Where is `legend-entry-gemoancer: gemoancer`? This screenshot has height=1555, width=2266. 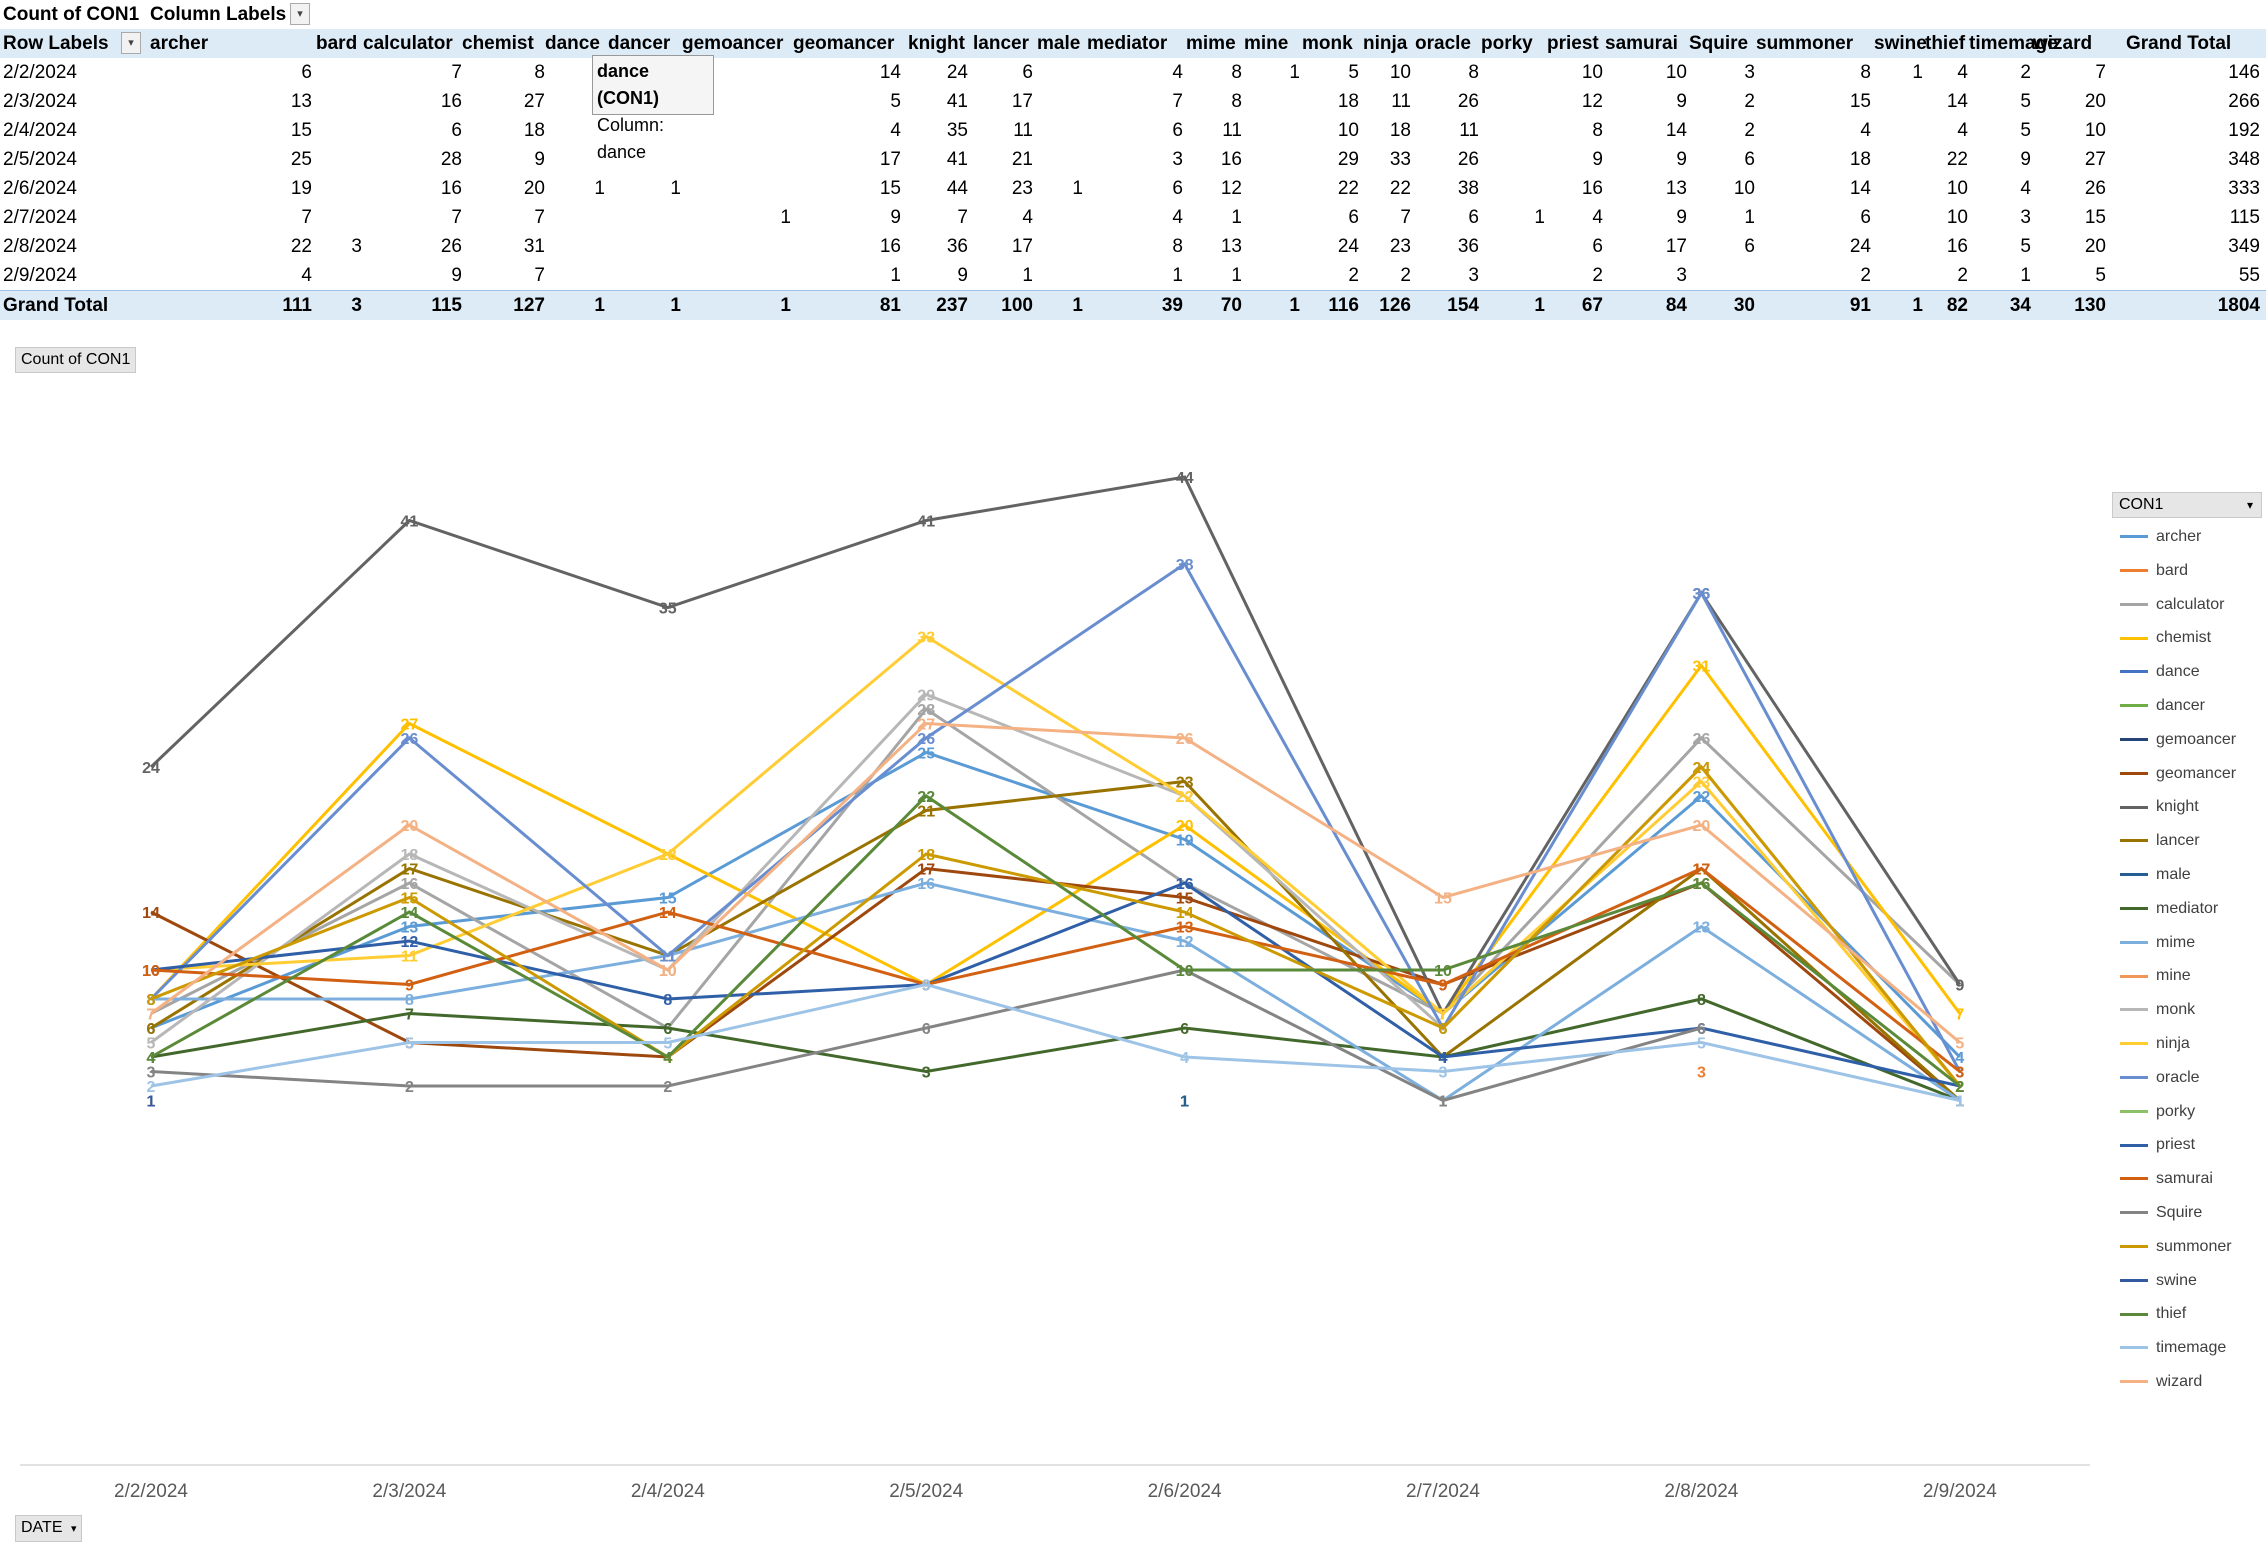
legend-entry-gemoancer: gemoancer is located at coordinates (2178, 740).